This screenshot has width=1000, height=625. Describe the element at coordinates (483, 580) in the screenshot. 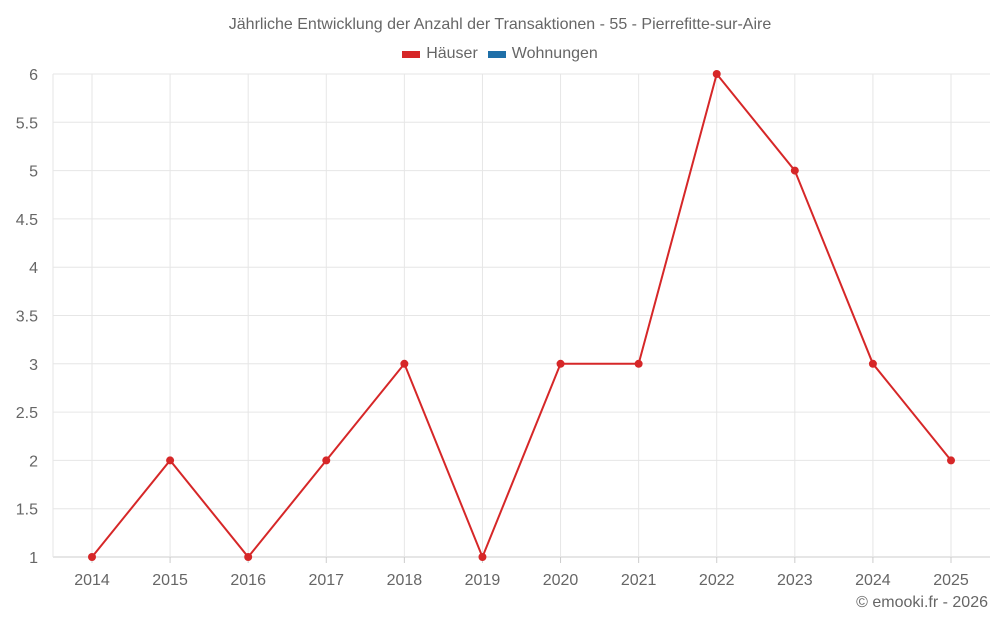

I see `x-tick-label: 2019` at that location.